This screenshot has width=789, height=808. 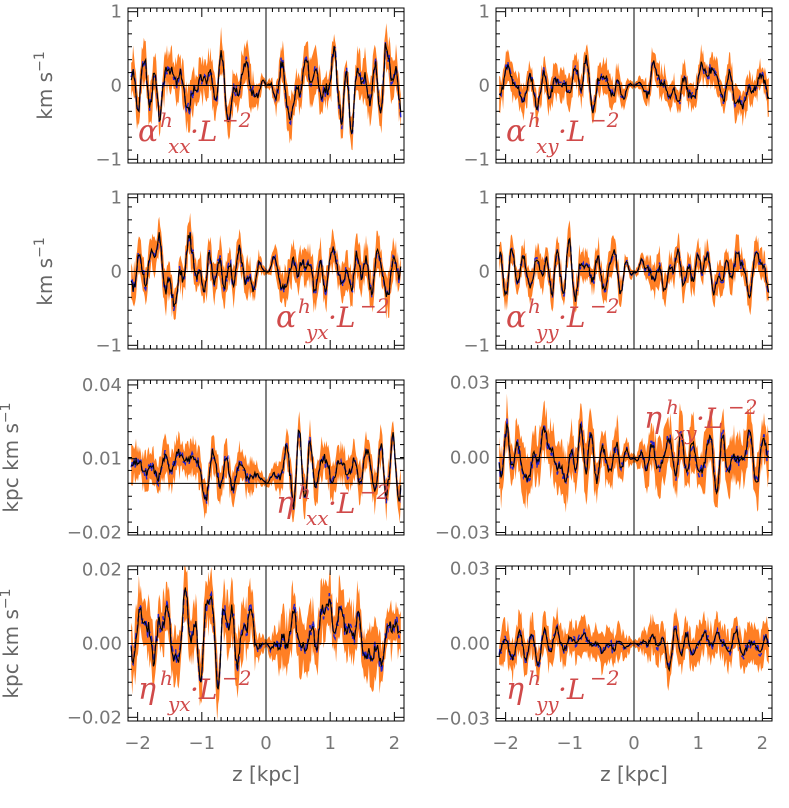 I want to click on panel-e_yy: 0.030.00−0.03η hyy ·L −2−2 −1 0 1 2z [kpc], so click(x=604, y=672).